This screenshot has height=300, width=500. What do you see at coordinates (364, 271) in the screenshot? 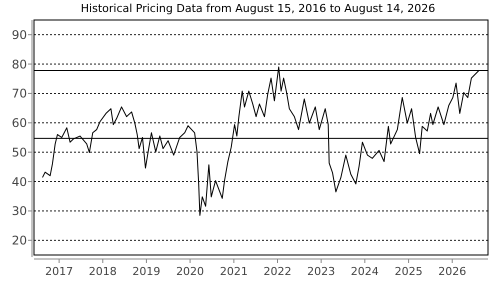
I see `x-tick-label: 2024` at bounding box center [364, 271].